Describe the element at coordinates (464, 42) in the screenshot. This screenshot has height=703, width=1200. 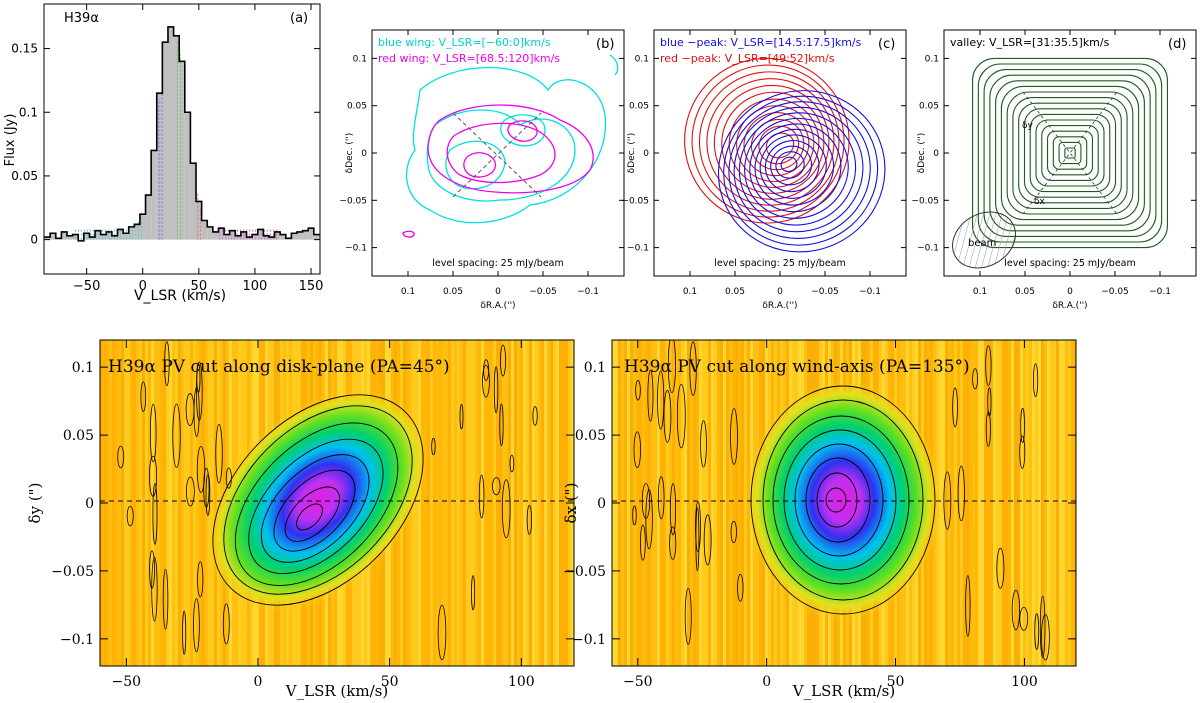
I see `panel-b-legend-blue: blue wing: V_LSR=[−60:0]km/s` at that location.